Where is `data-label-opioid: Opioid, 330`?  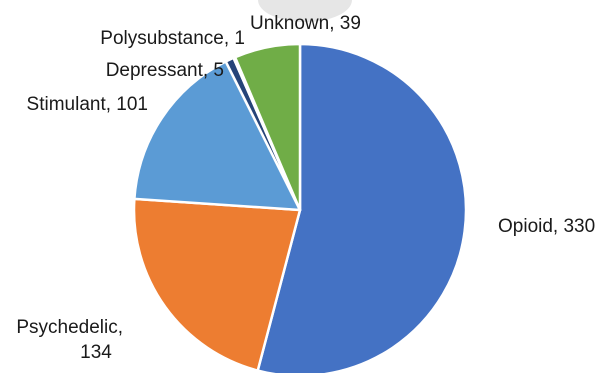 data-label-opioid: Opioid, 330 is located at coordinates (546, 226).